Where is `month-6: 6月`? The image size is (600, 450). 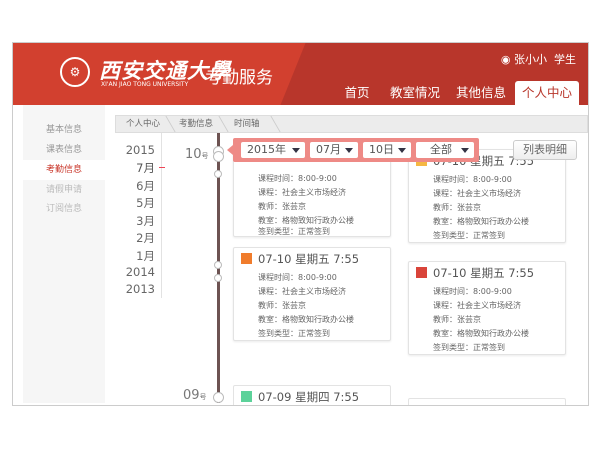
month-6: 6月 is located at coordinates (145, 186).